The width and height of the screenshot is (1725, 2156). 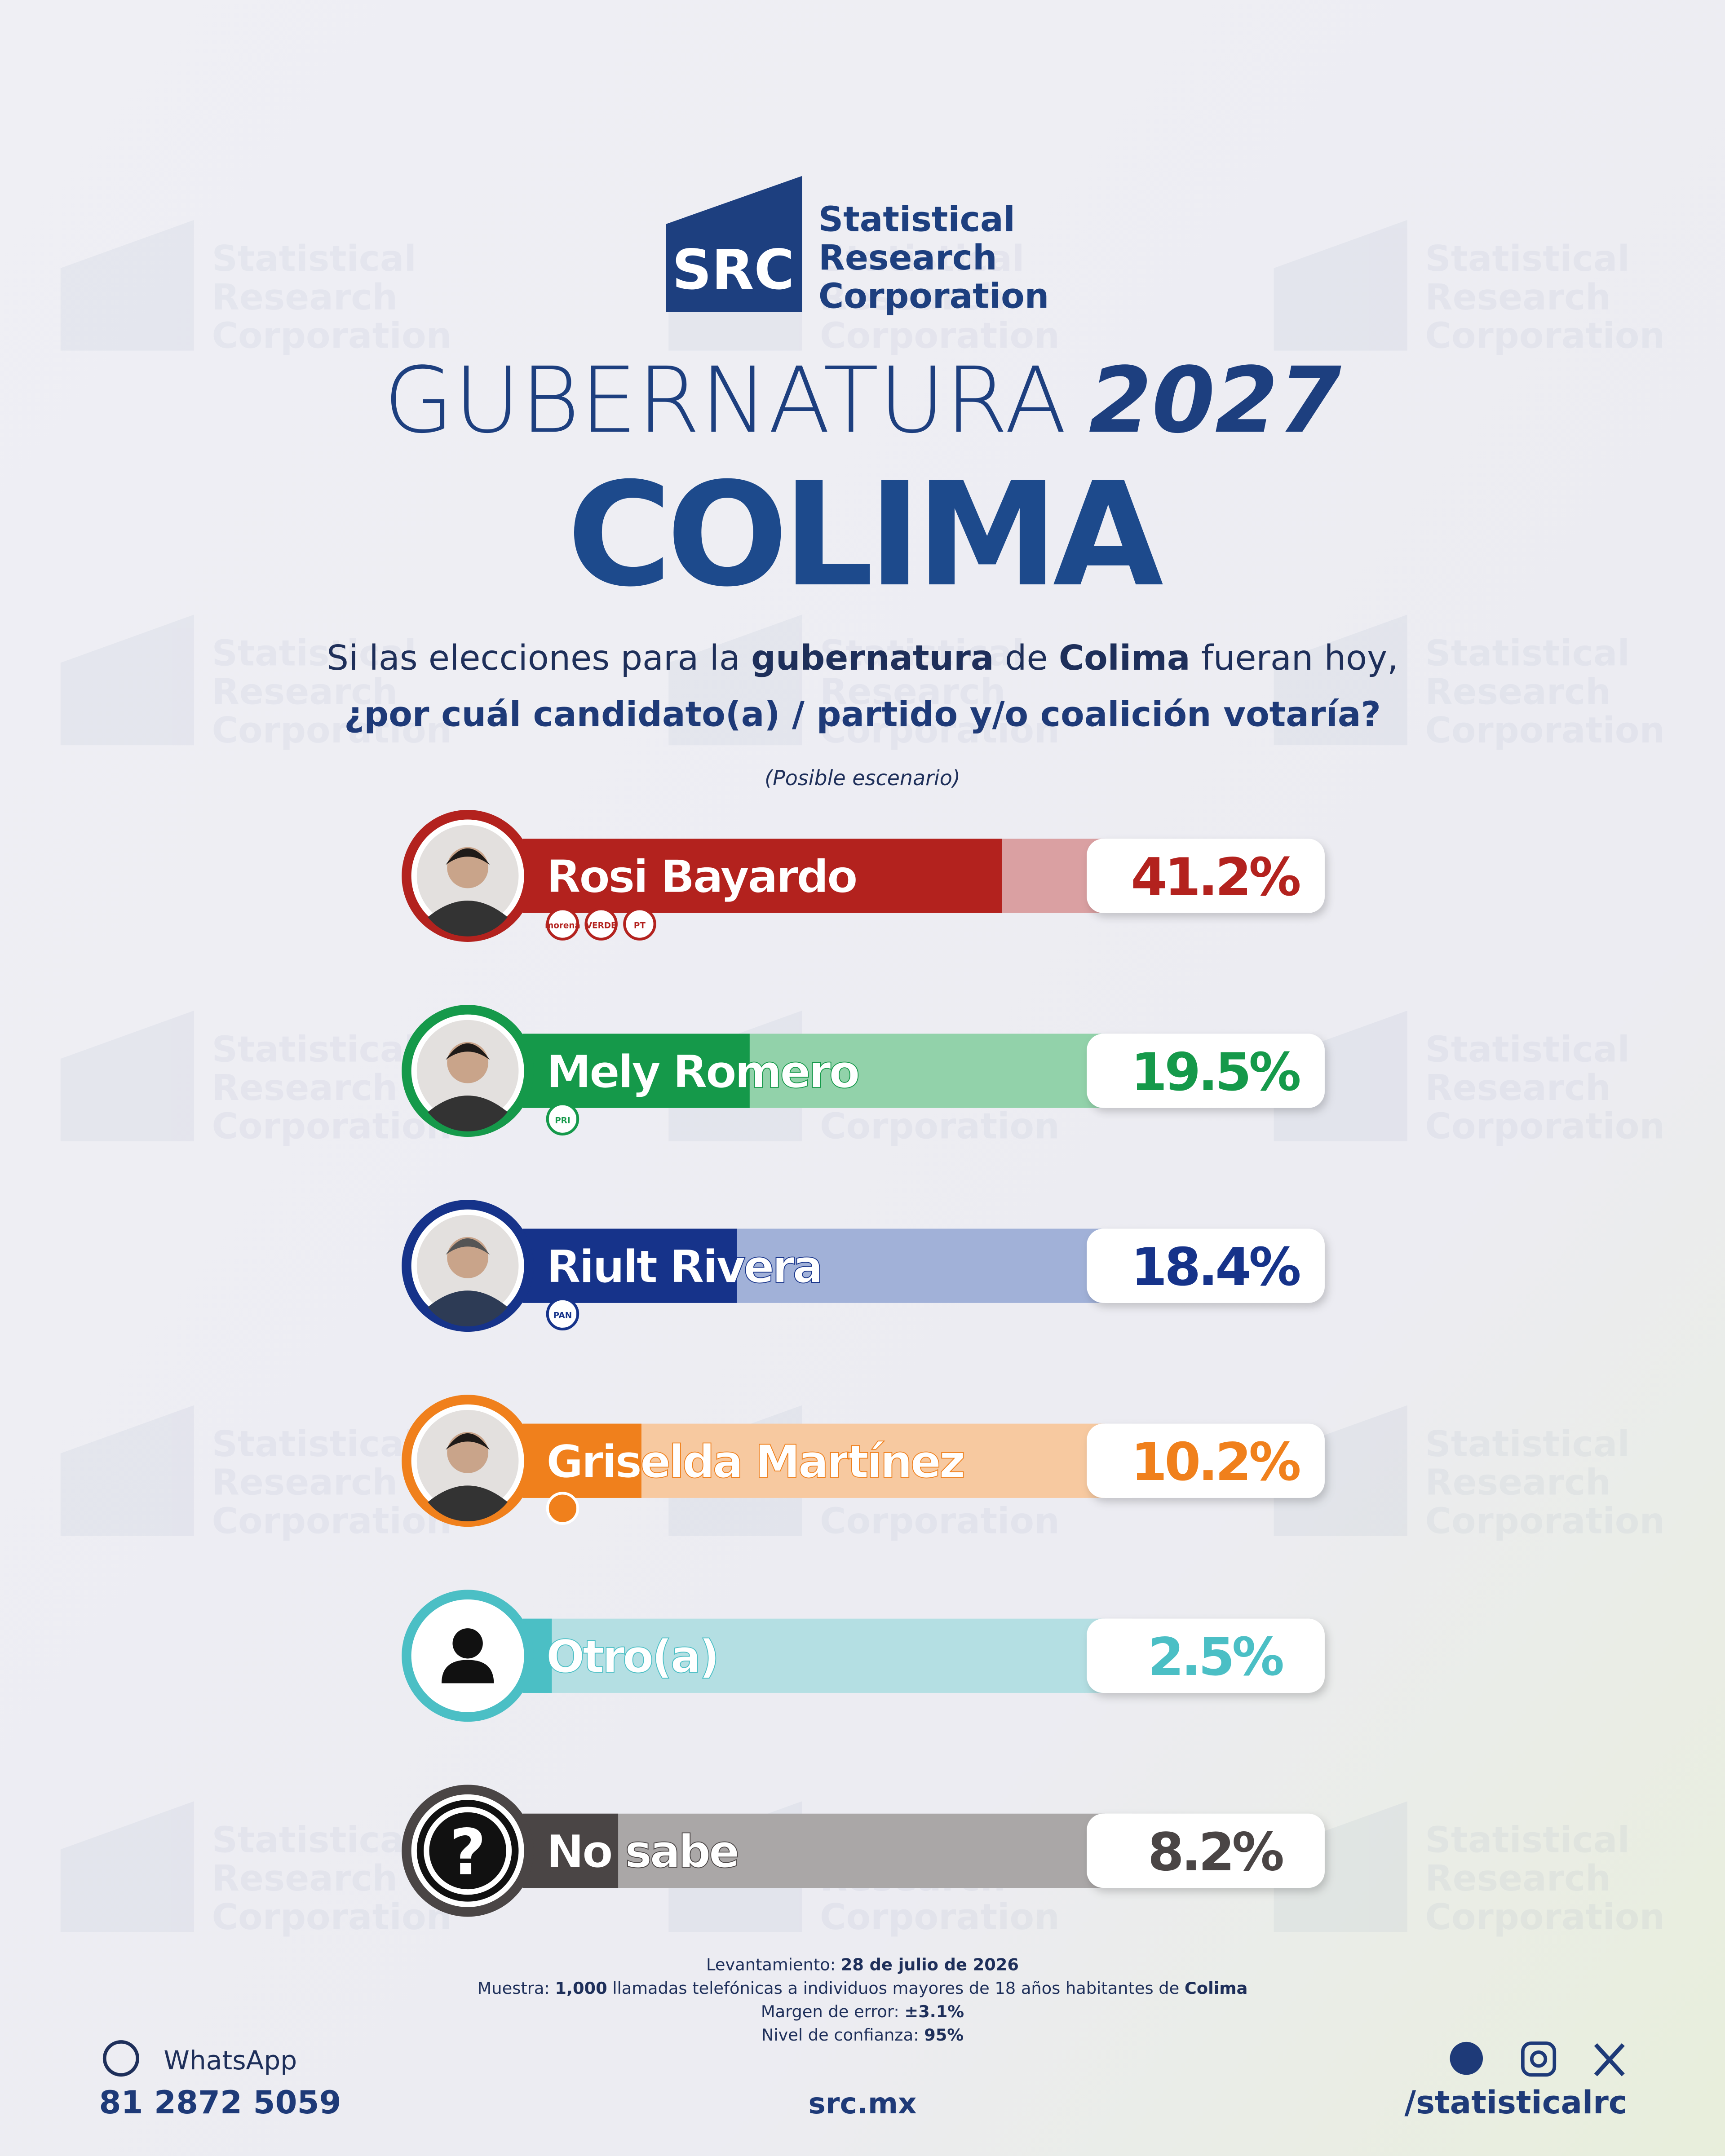 I want to click on party-label: VERDE, so click(x=601, y=926).